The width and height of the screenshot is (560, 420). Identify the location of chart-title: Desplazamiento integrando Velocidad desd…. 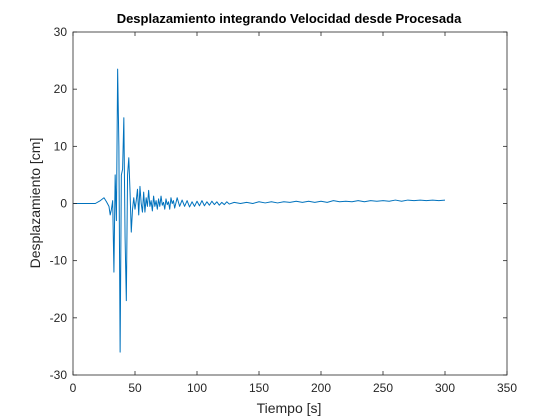
(289, 18).